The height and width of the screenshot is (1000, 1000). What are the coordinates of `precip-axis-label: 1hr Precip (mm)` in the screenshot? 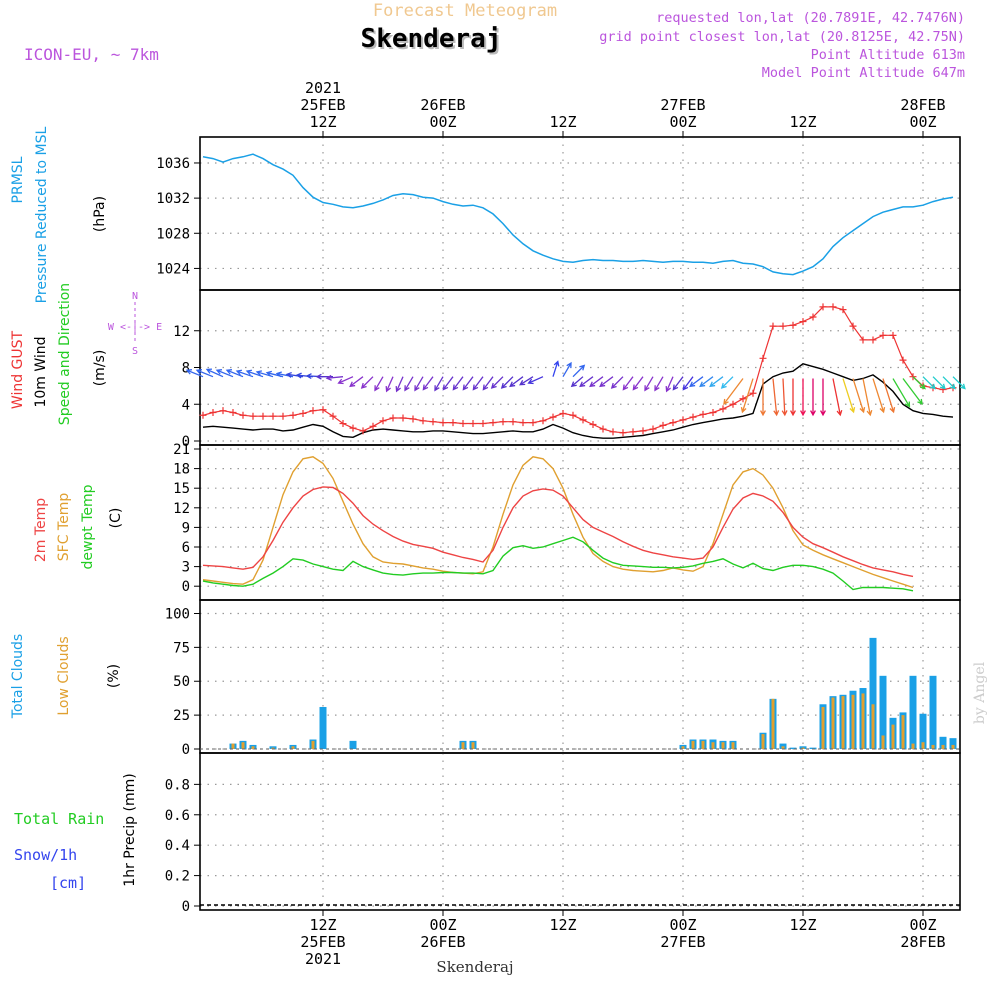 It's located at (130, 829).